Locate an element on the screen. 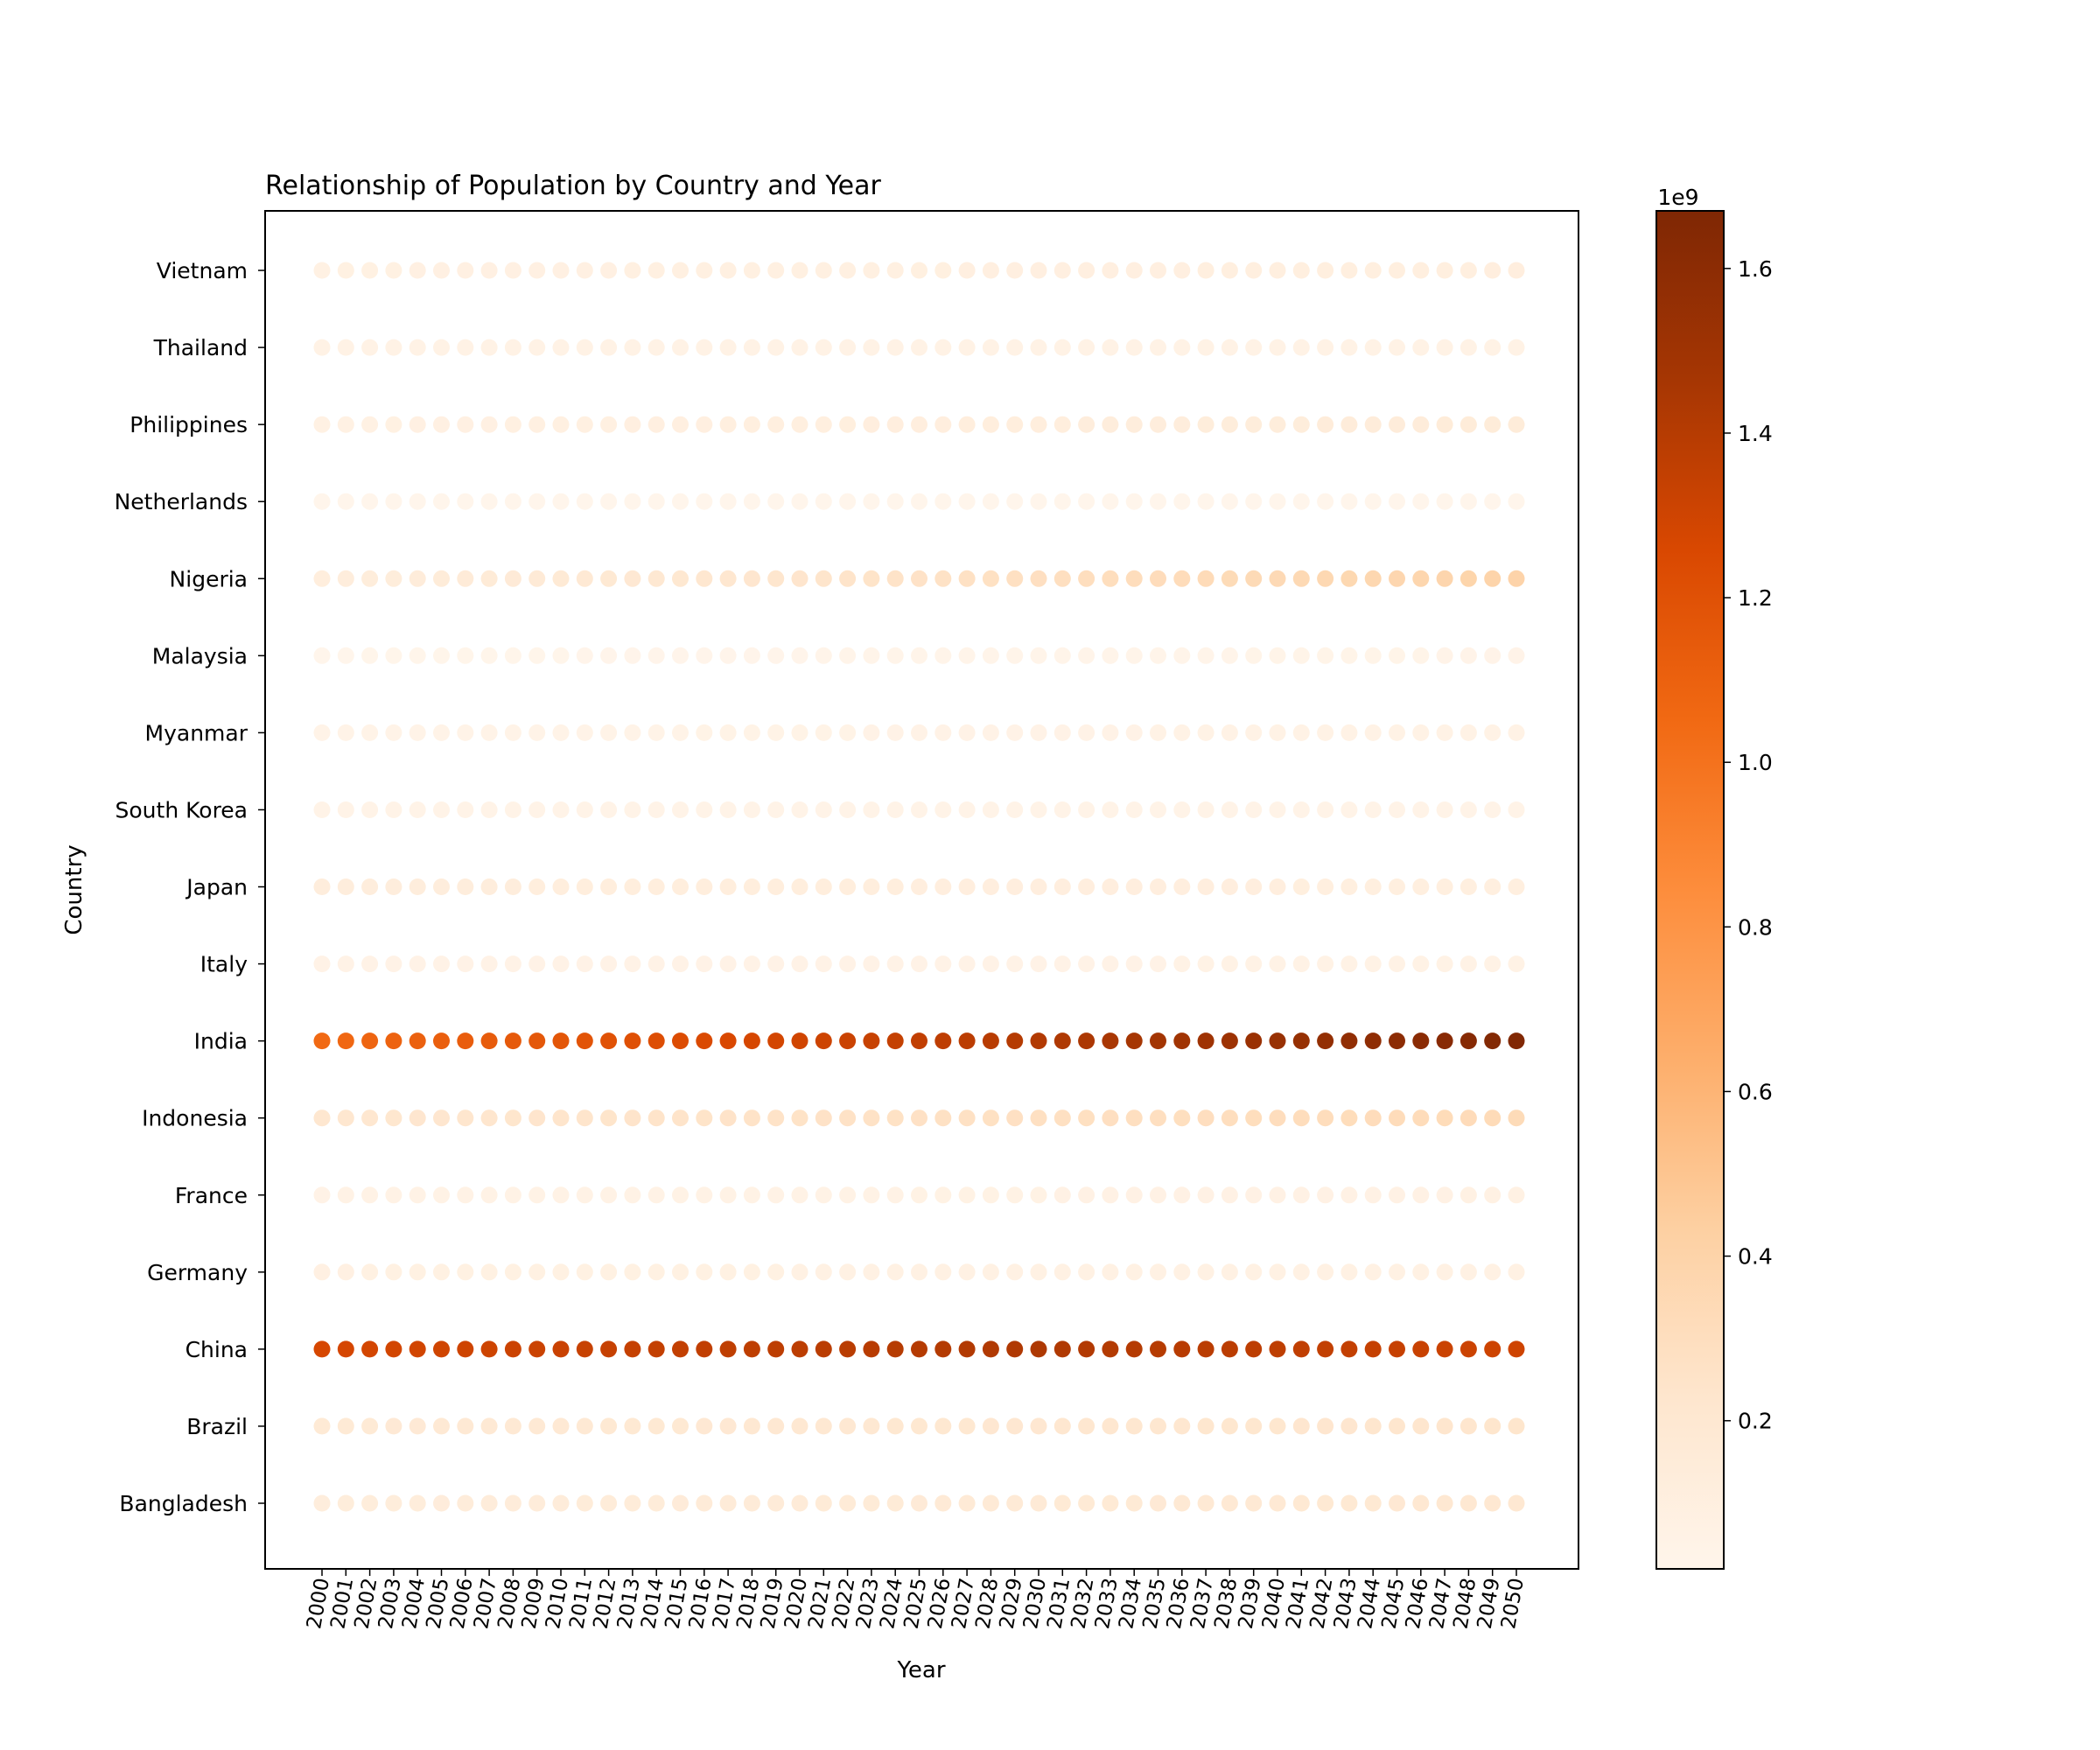  point-china-2026 is located at coordinates (943, 1349).